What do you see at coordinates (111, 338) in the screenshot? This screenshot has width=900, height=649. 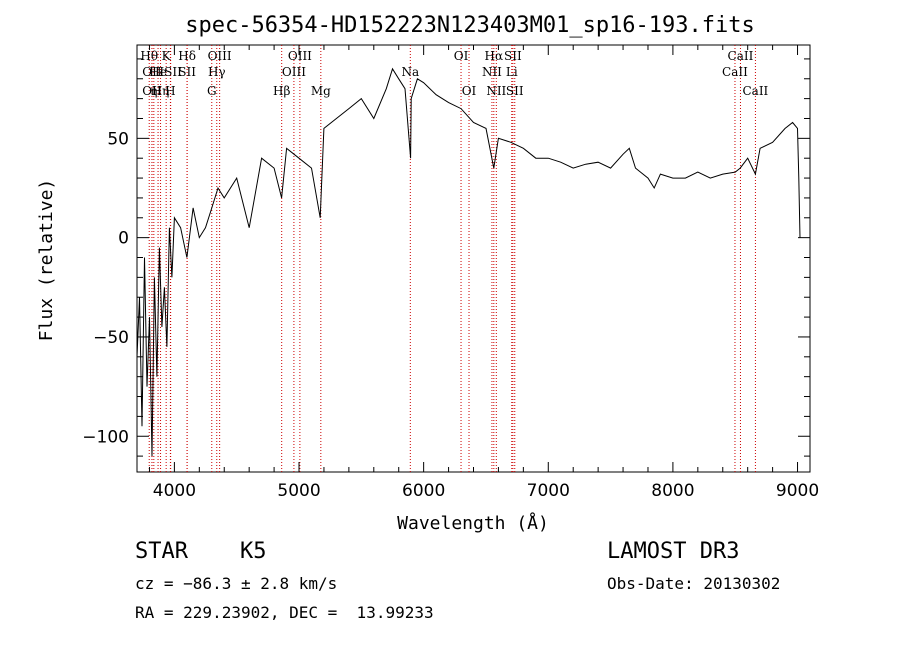 I see `y-tick-label: −50` at bounding box center [111, 338].